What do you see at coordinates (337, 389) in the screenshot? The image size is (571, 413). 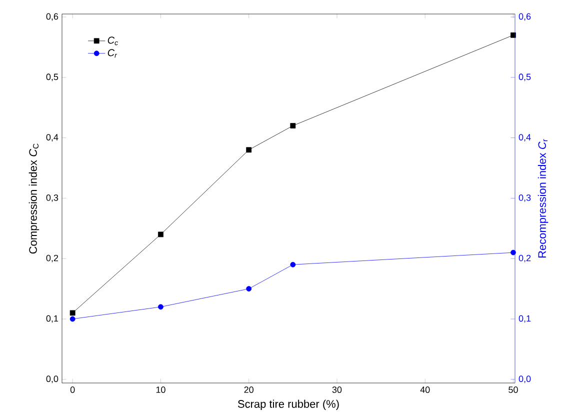 I see `x-tick-label: 30` at bounding box center [337, 389].